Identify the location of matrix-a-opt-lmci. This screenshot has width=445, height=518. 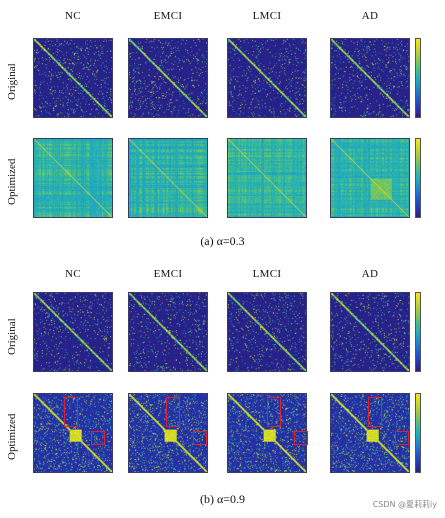
(267, 178).